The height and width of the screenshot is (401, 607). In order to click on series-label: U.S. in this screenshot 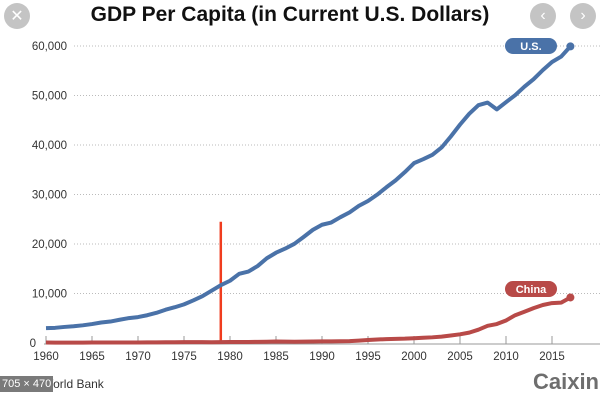, I will do `click(530, 47)`.